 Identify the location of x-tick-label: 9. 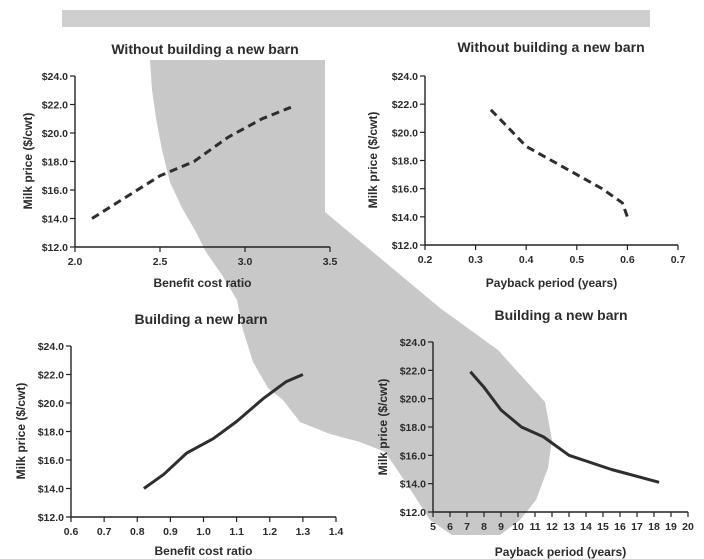
(501, 527).